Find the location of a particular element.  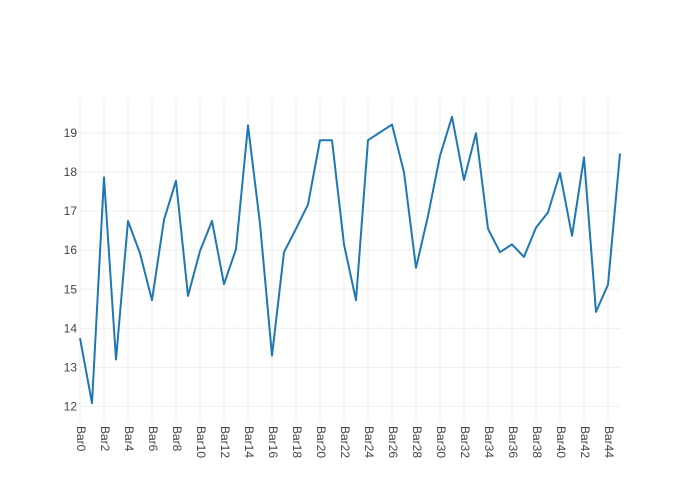

x-tick-label: Bar26 is located at coordinates (393, 442).